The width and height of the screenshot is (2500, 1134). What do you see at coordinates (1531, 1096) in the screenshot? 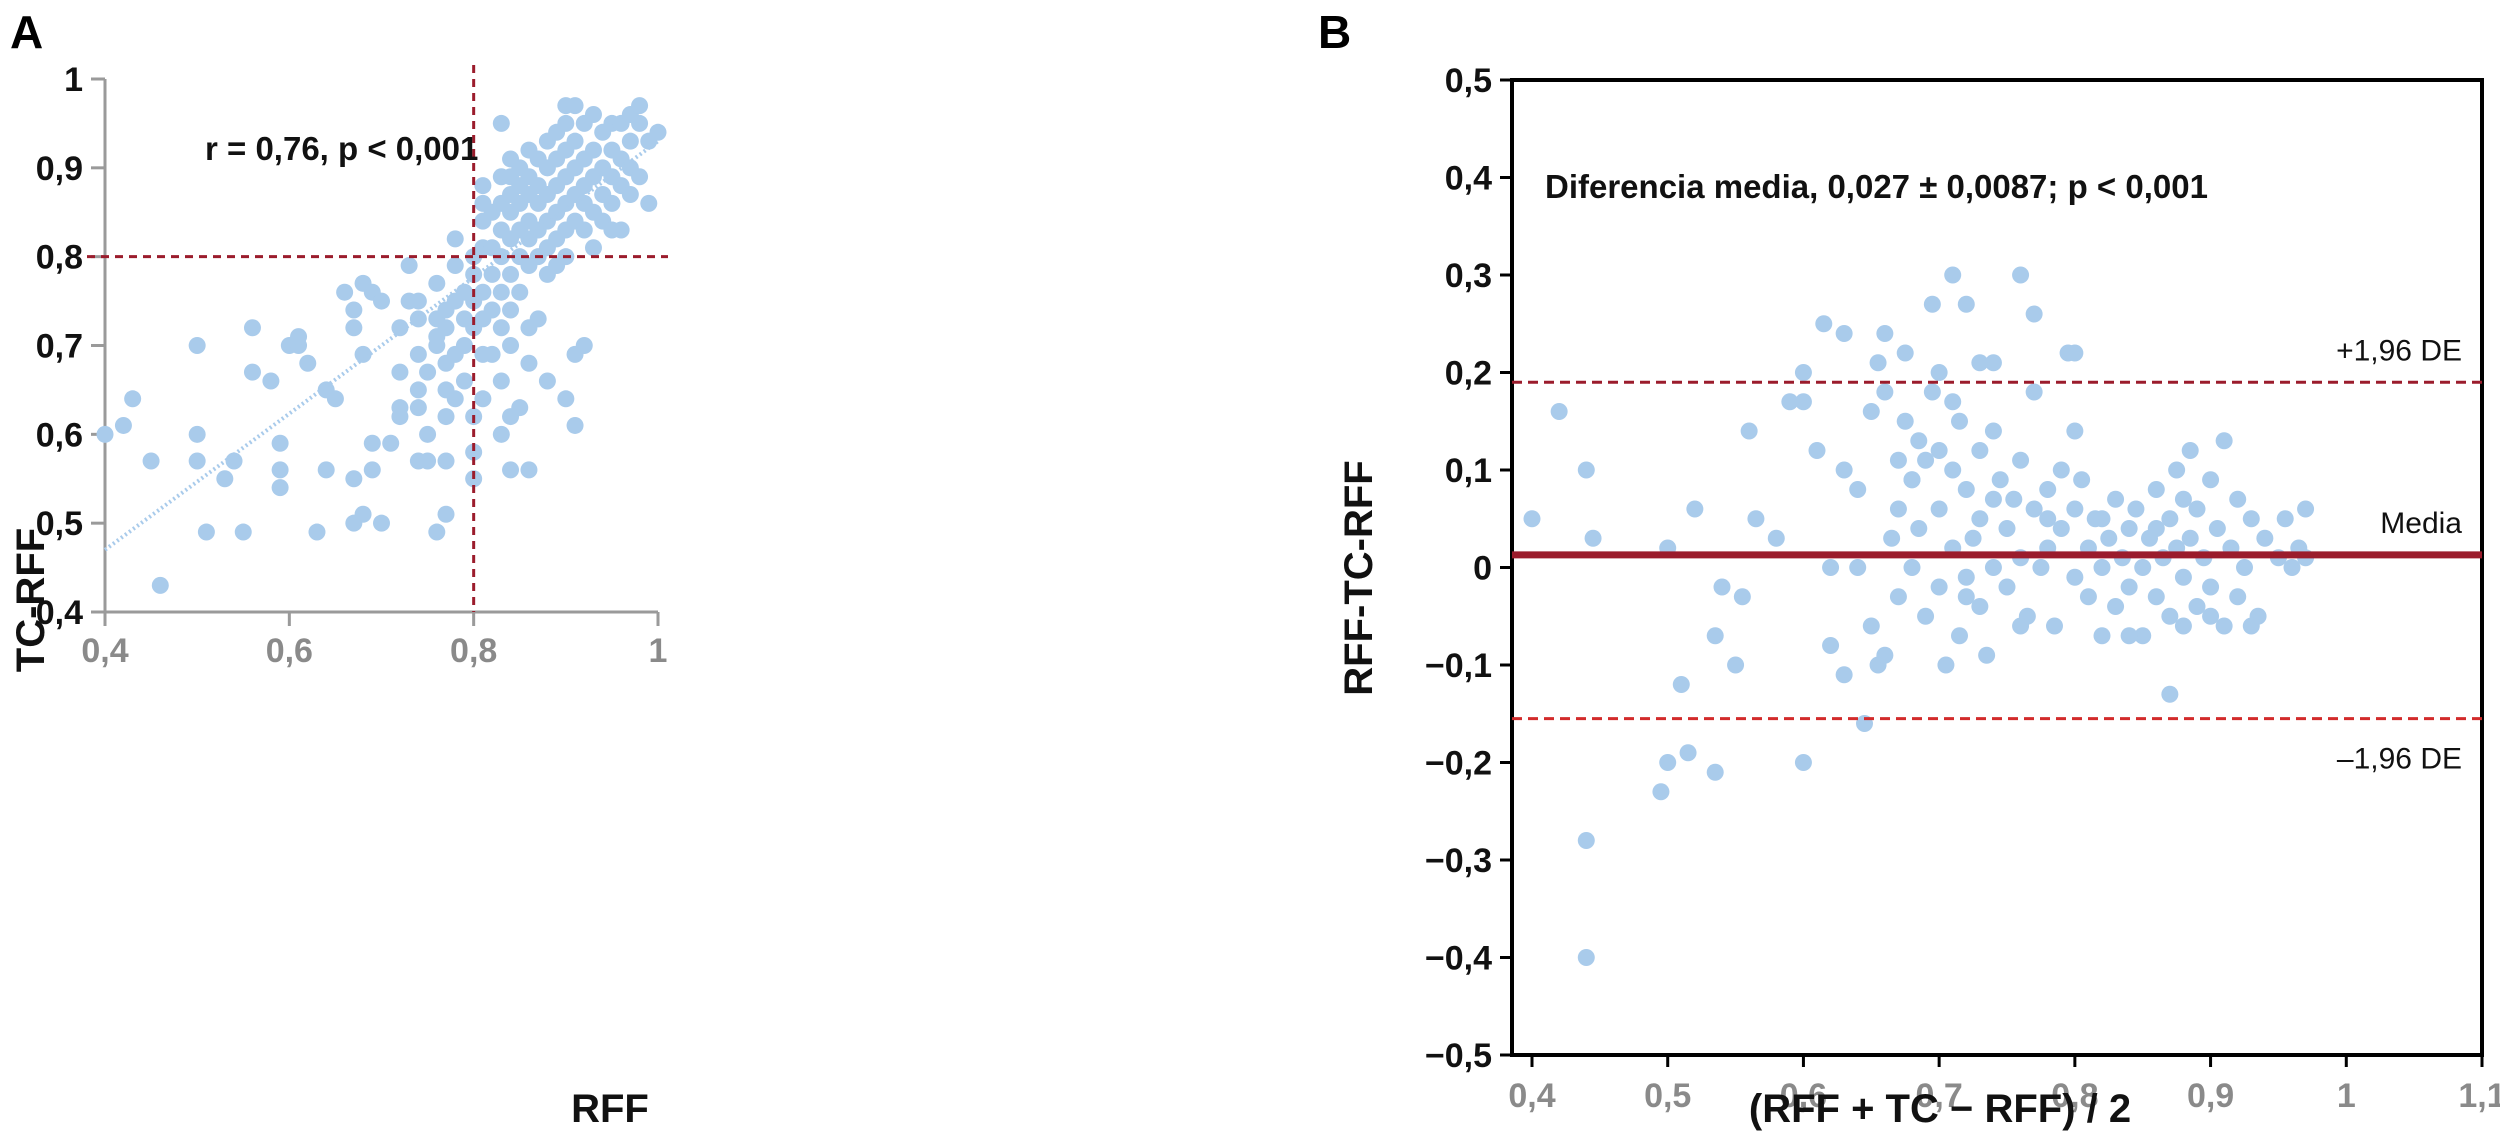
I see `panel-b-x-tick-label: 0,4` at bounding box center [1531, 1096].